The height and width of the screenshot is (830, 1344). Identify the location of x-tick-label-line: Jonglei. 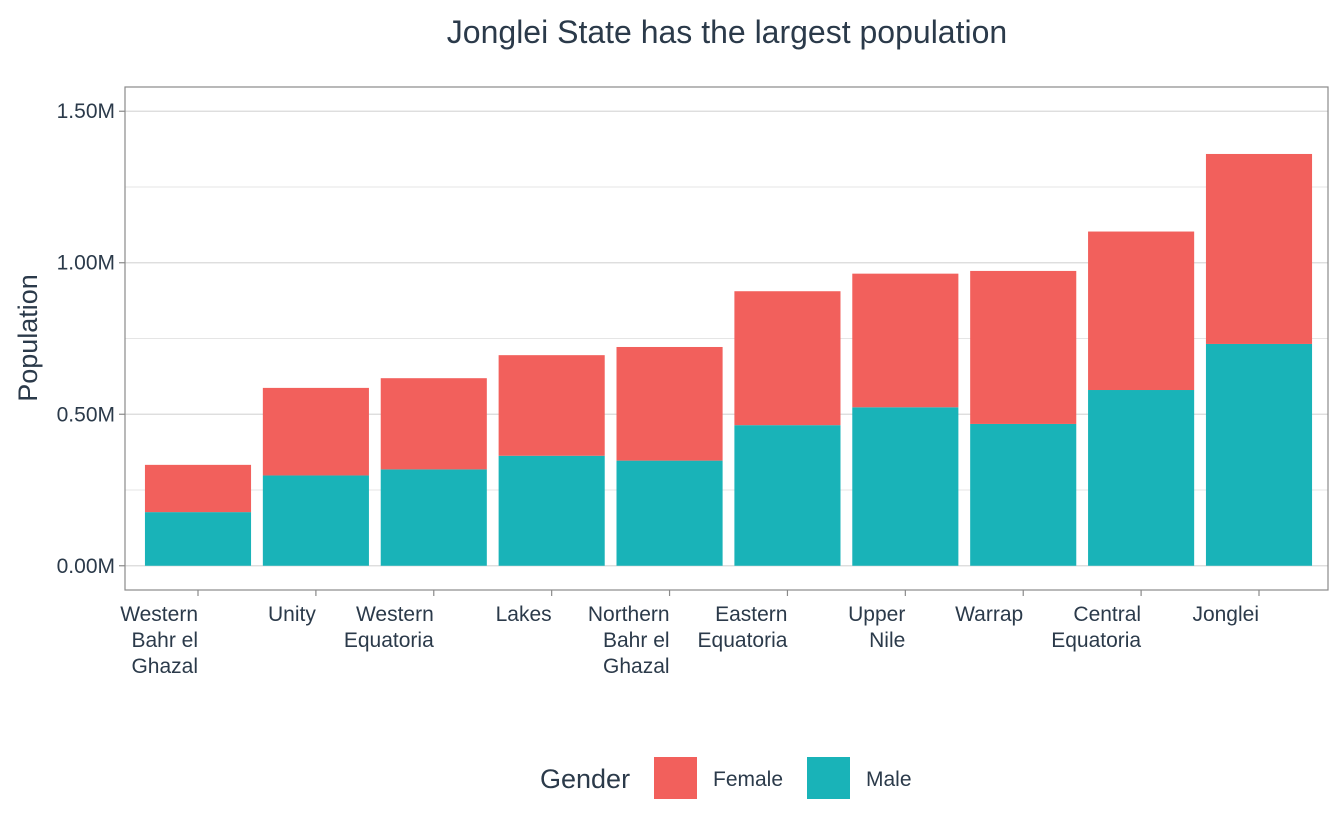
(1225, 614).